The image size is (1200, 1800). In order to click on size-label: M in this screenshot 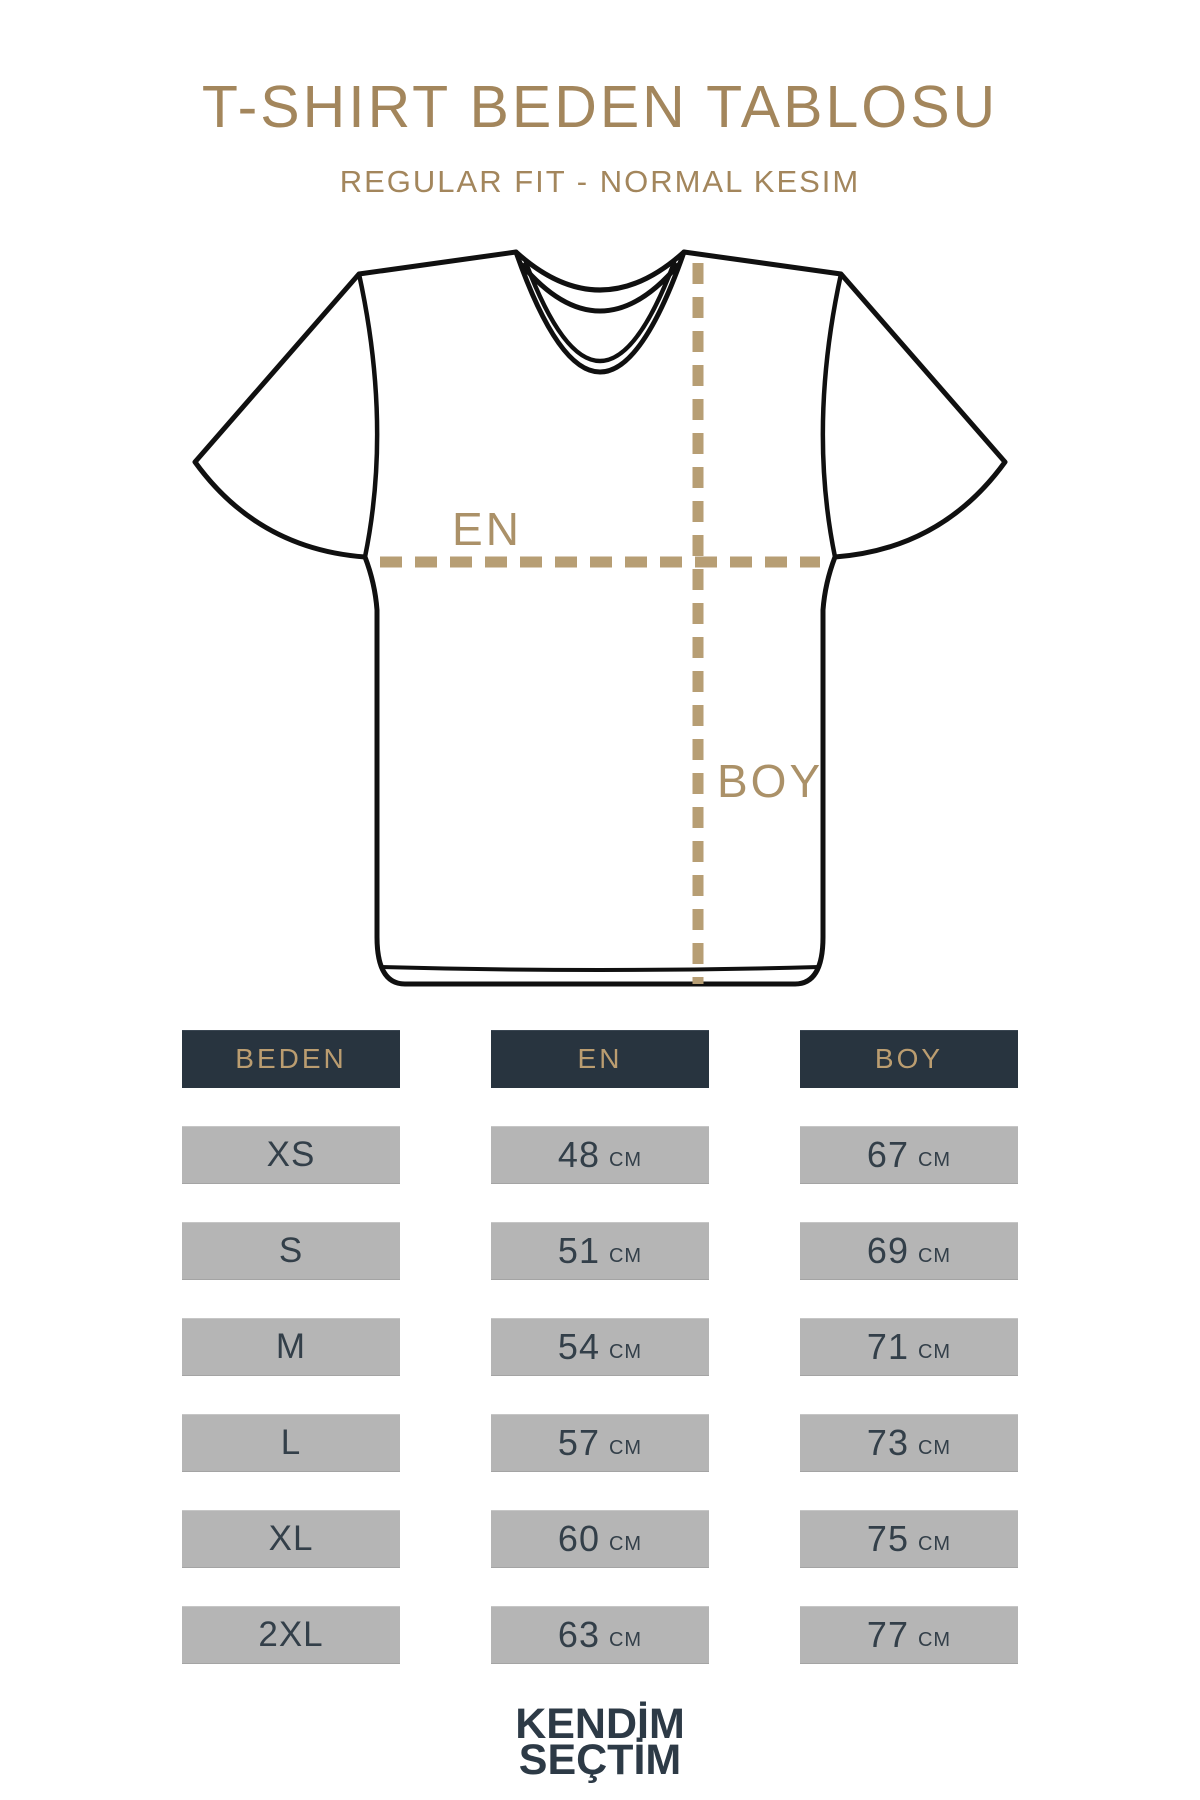, I will do `click(291, 1346)`.